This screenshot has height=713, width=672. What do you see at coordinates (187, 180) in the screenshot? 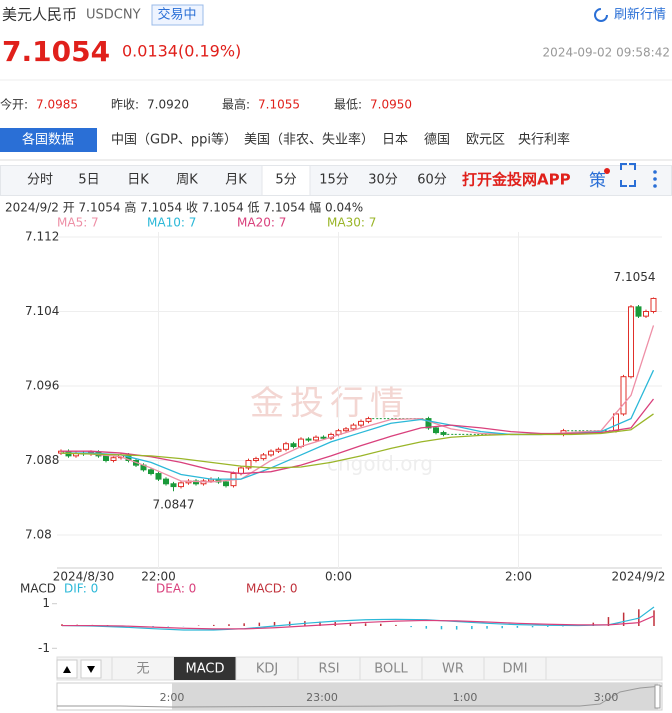
I see `period: 周K` at bounding box center [187, 180].